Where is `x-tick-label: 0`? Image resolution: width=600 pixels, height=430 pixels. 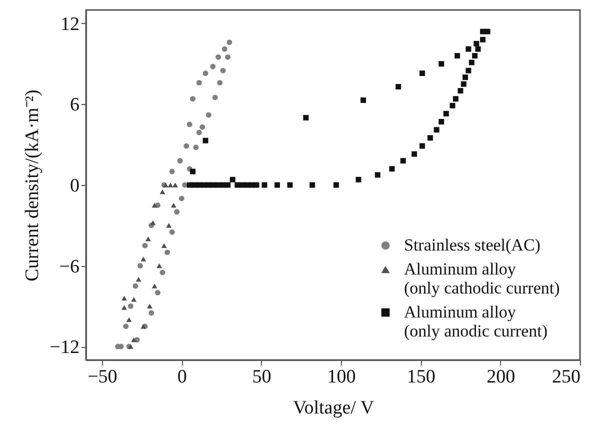
x-tick-label: 0 is located at coordinates (182, 377).